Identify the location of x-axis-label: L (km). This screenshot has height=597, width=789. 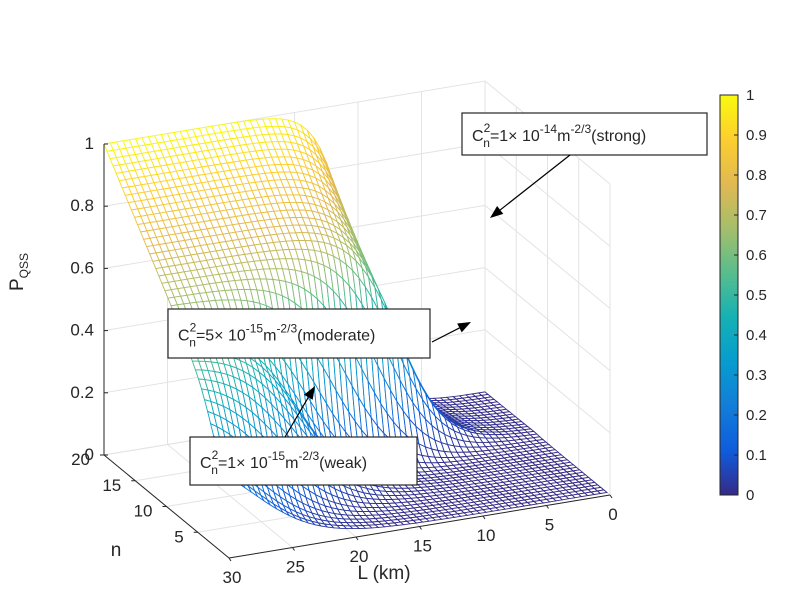
(383, 573).